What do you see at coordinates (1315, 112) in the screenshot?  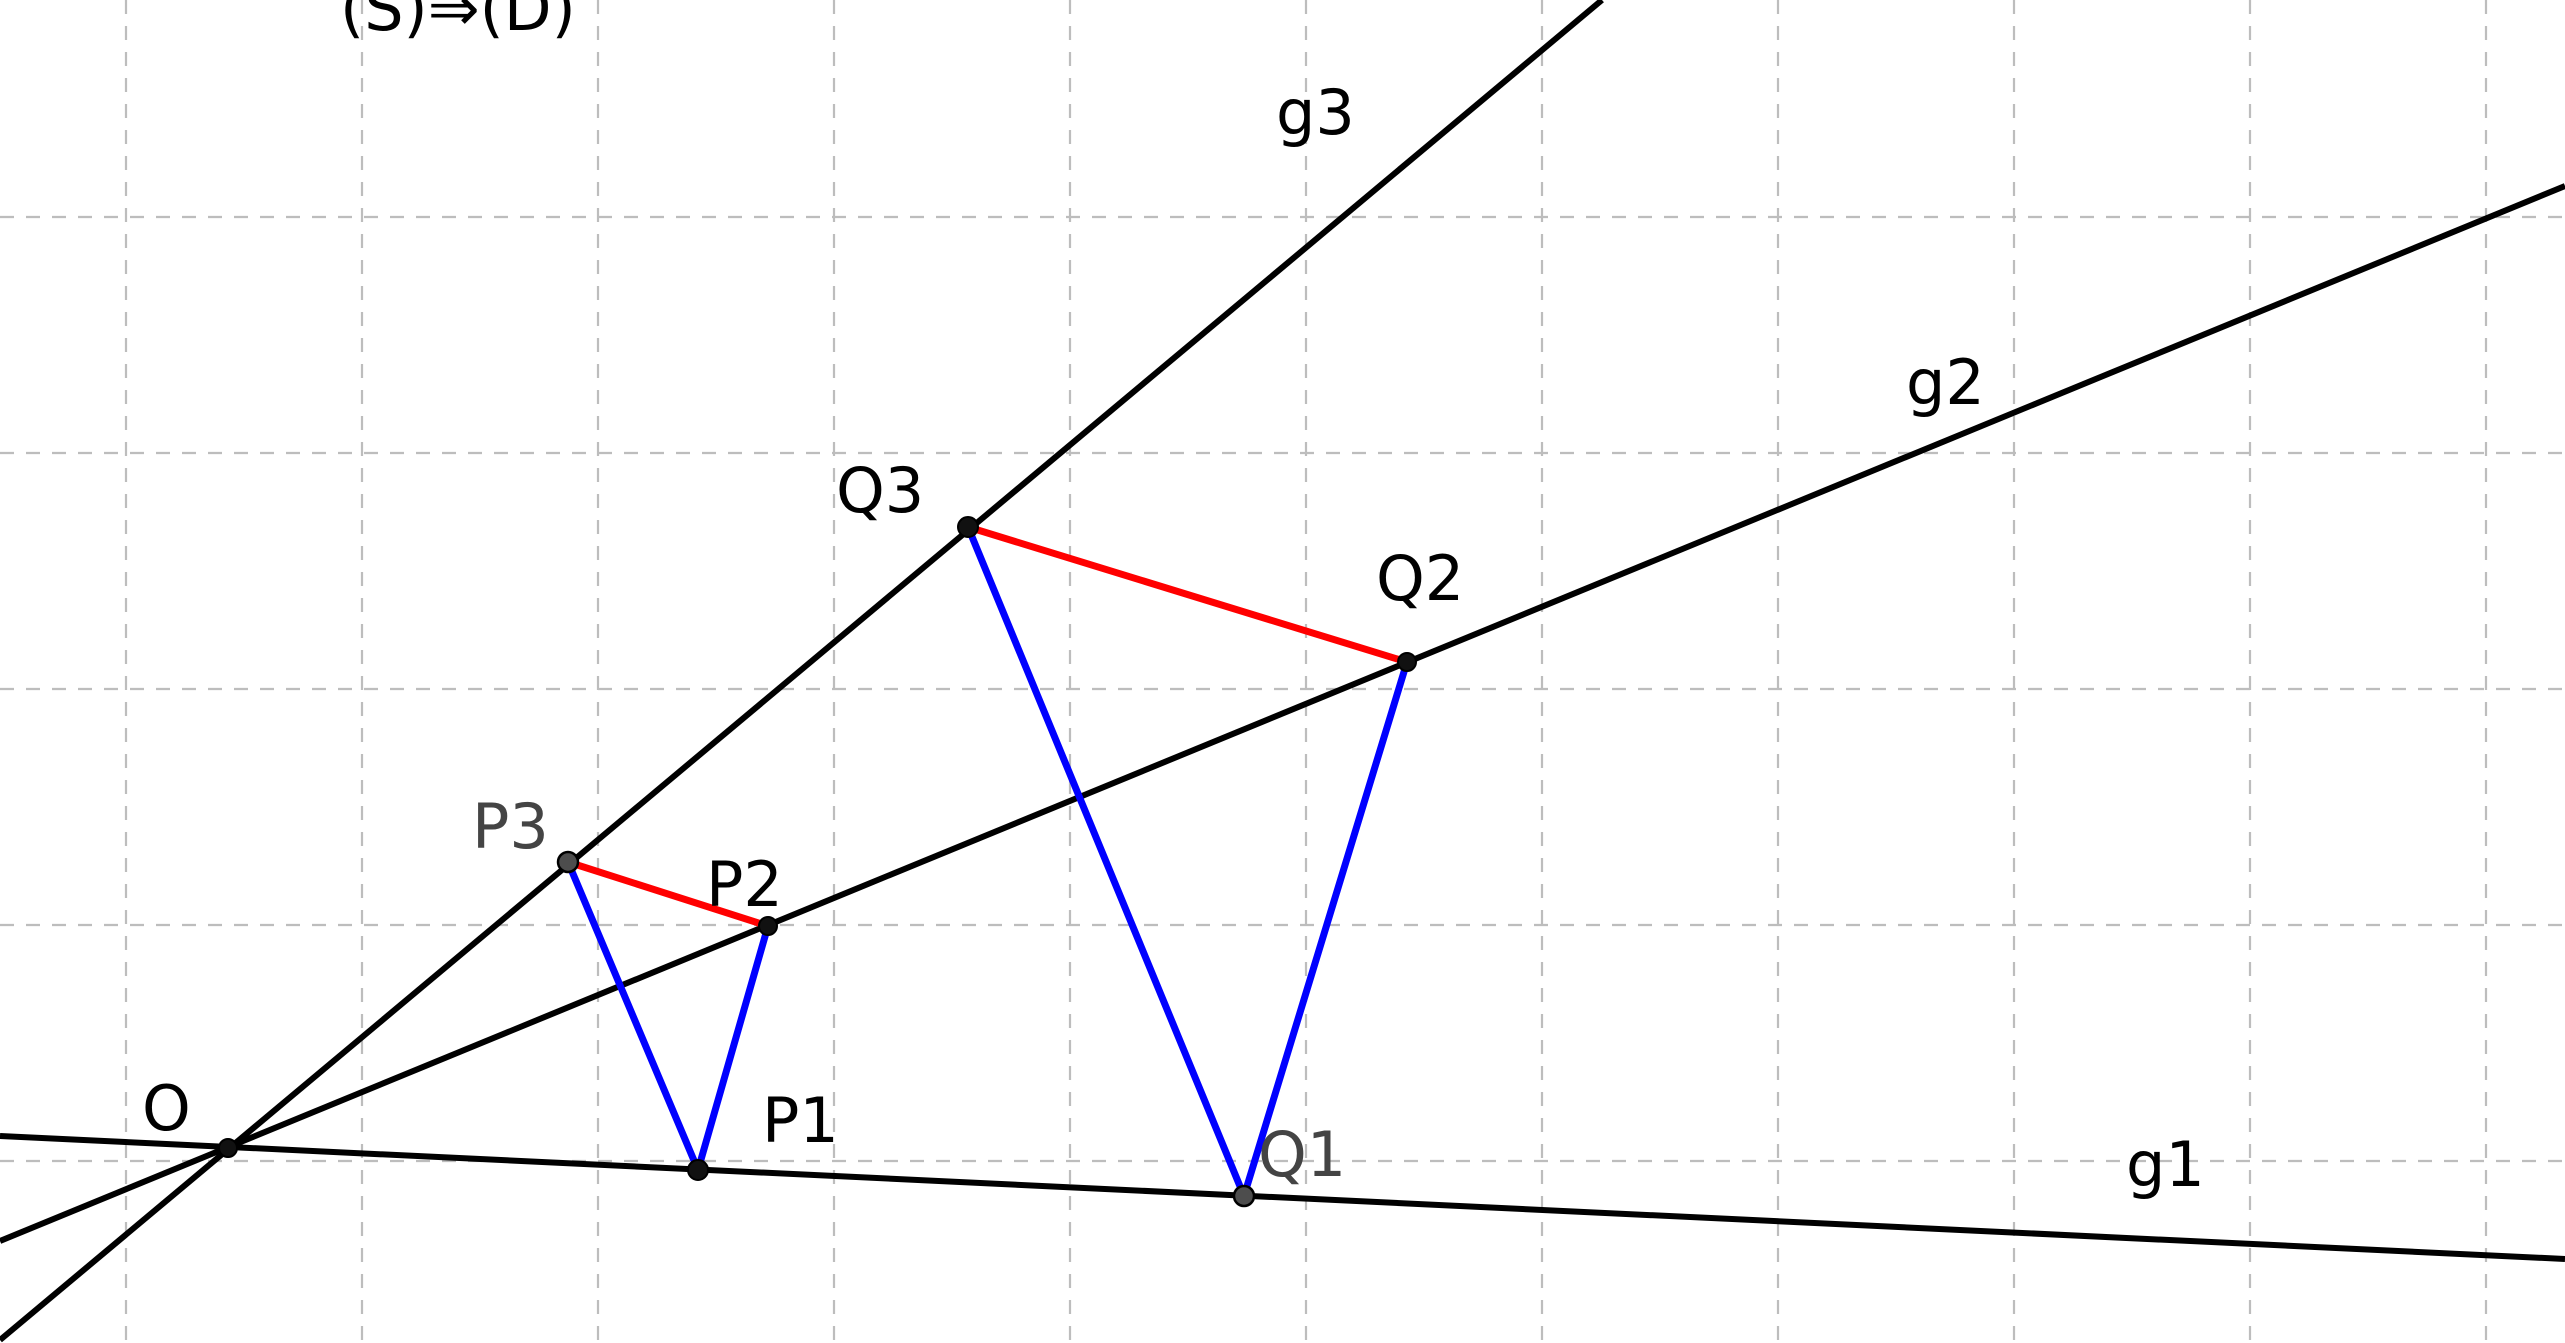 I see `label-g3: g3` at bounding box center [1315, 112].